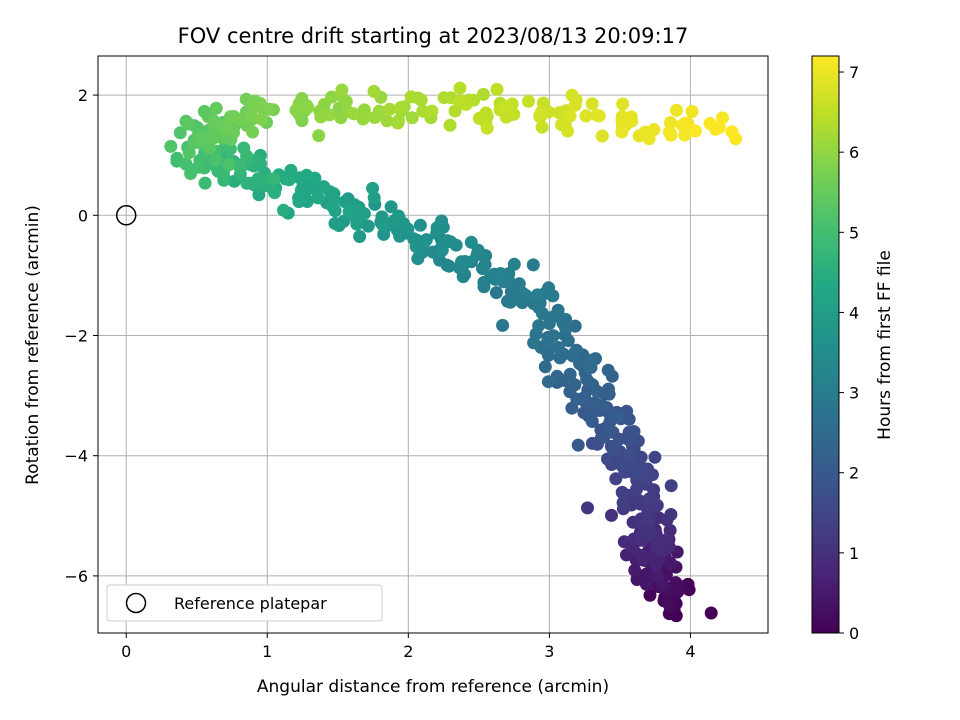  Describe the element at coordinates (76, 335) in the screenshot. I see `y-tick-label: −2` at that location.